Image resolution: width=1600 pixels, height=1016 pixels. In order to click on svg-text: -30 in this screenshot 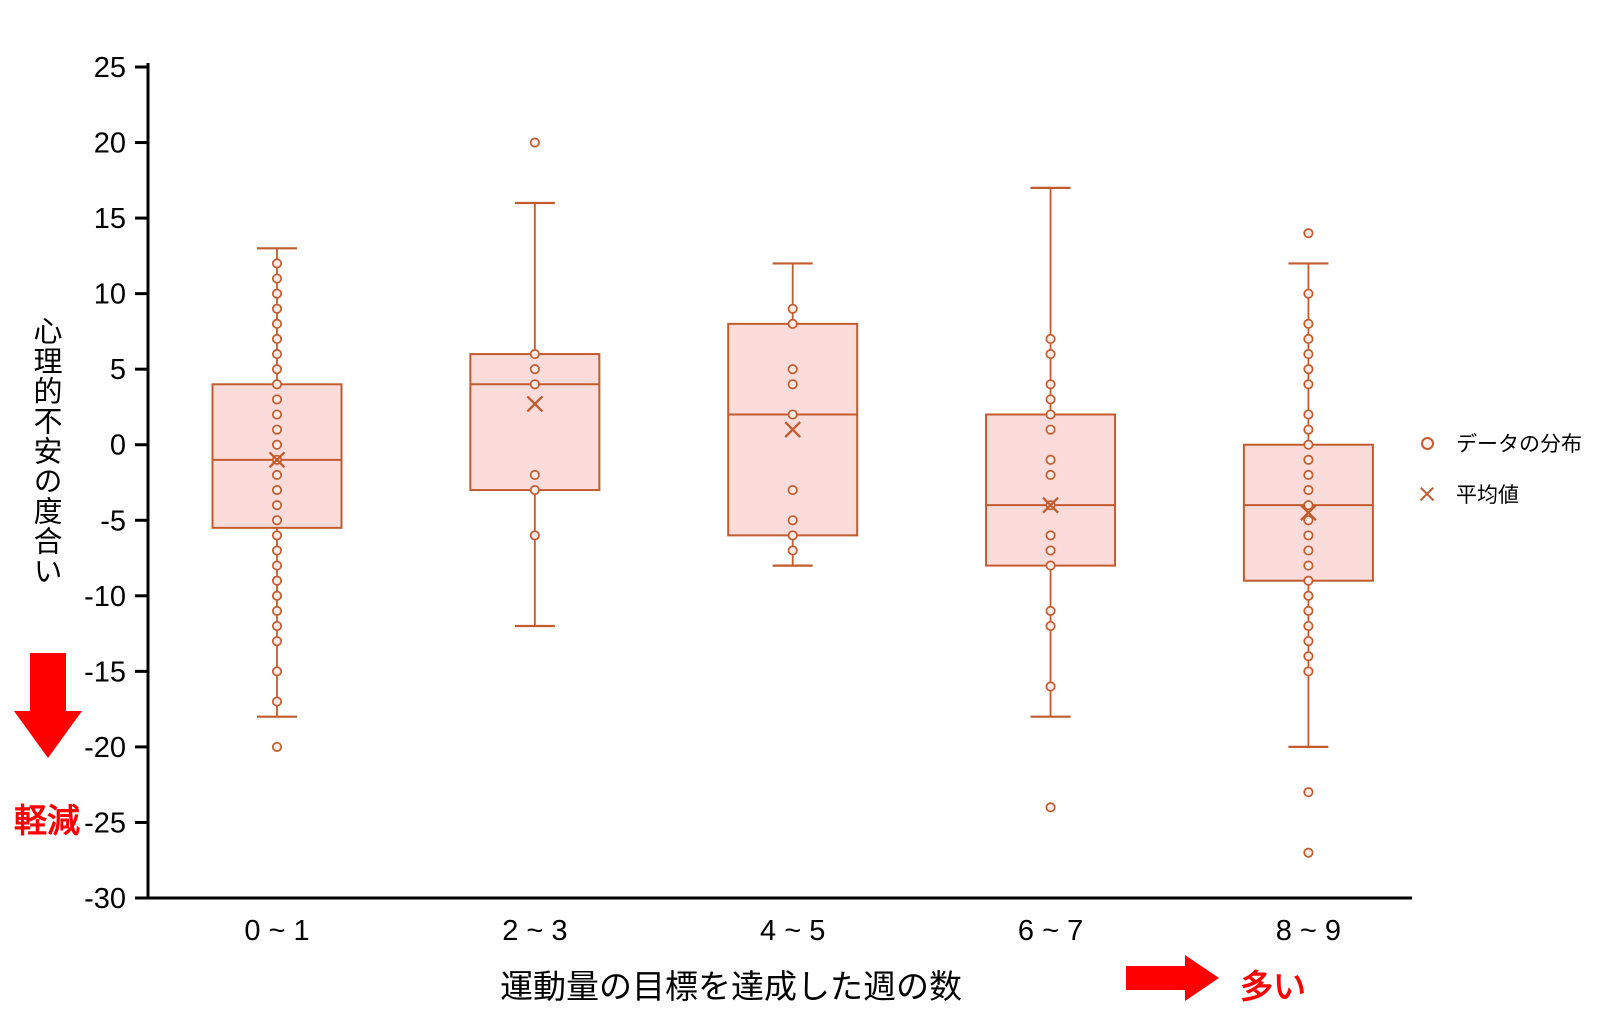, I will do `click(105, 899)`.